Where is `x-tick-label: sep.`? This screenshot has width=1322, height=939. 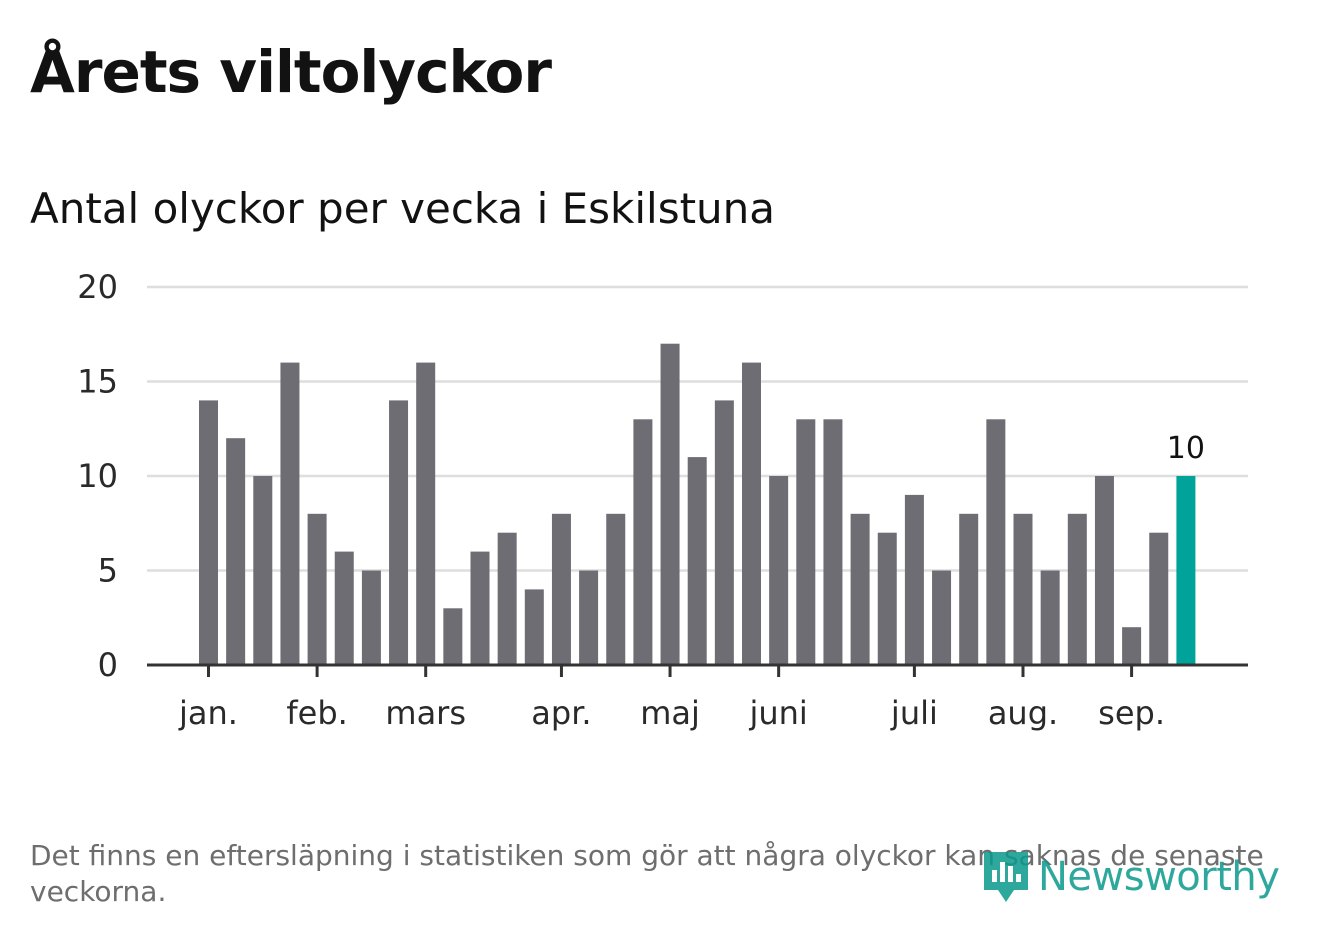 x-tick-label: sep. is located at coordinates (1131, 713).